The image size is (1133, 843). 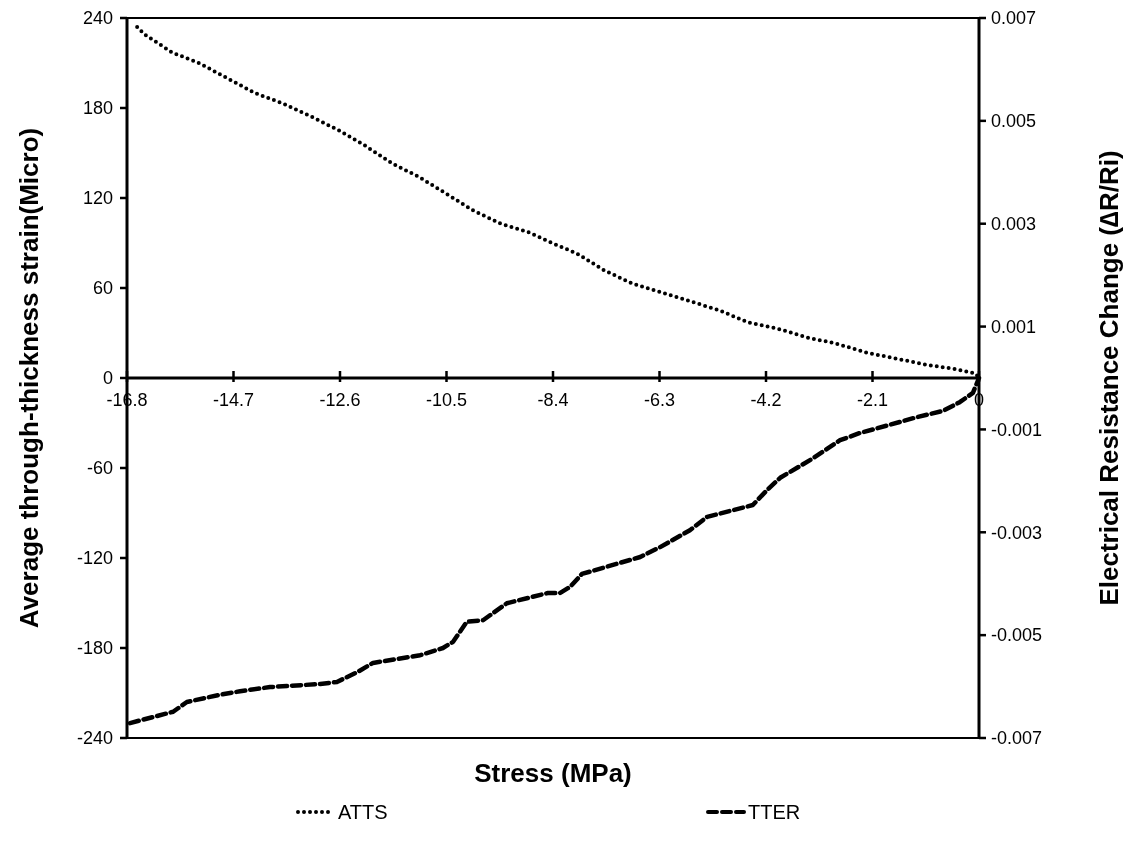 I want to click on y2-tick-label: -0.007, so click(x=1017, y=738).